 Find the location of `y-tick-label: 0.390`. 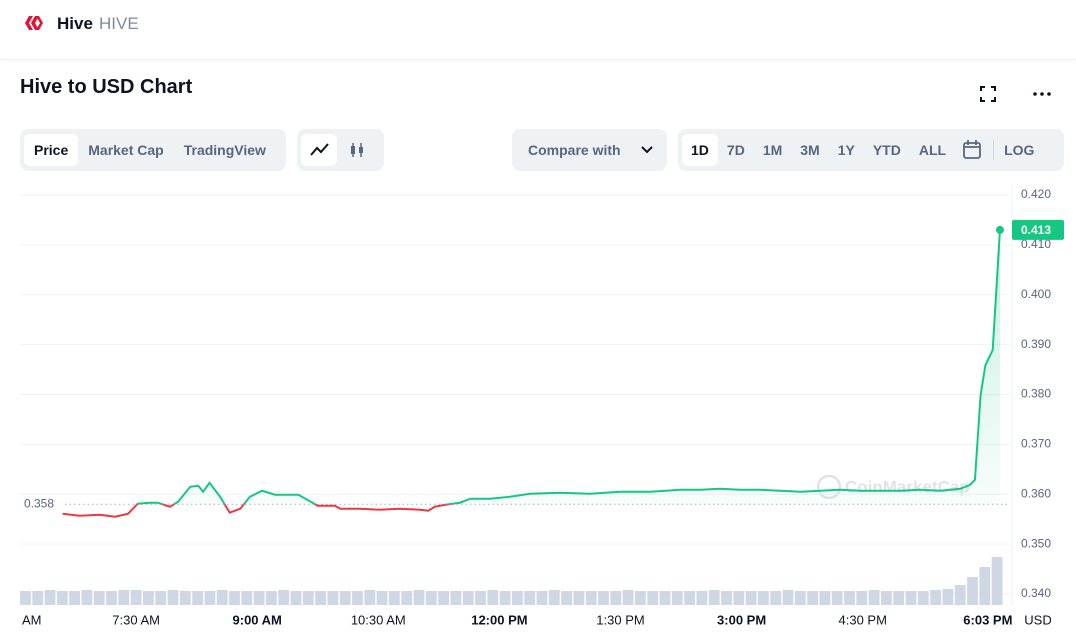

y-tick-label: 0.390 is located at coordinates (1036, 344).